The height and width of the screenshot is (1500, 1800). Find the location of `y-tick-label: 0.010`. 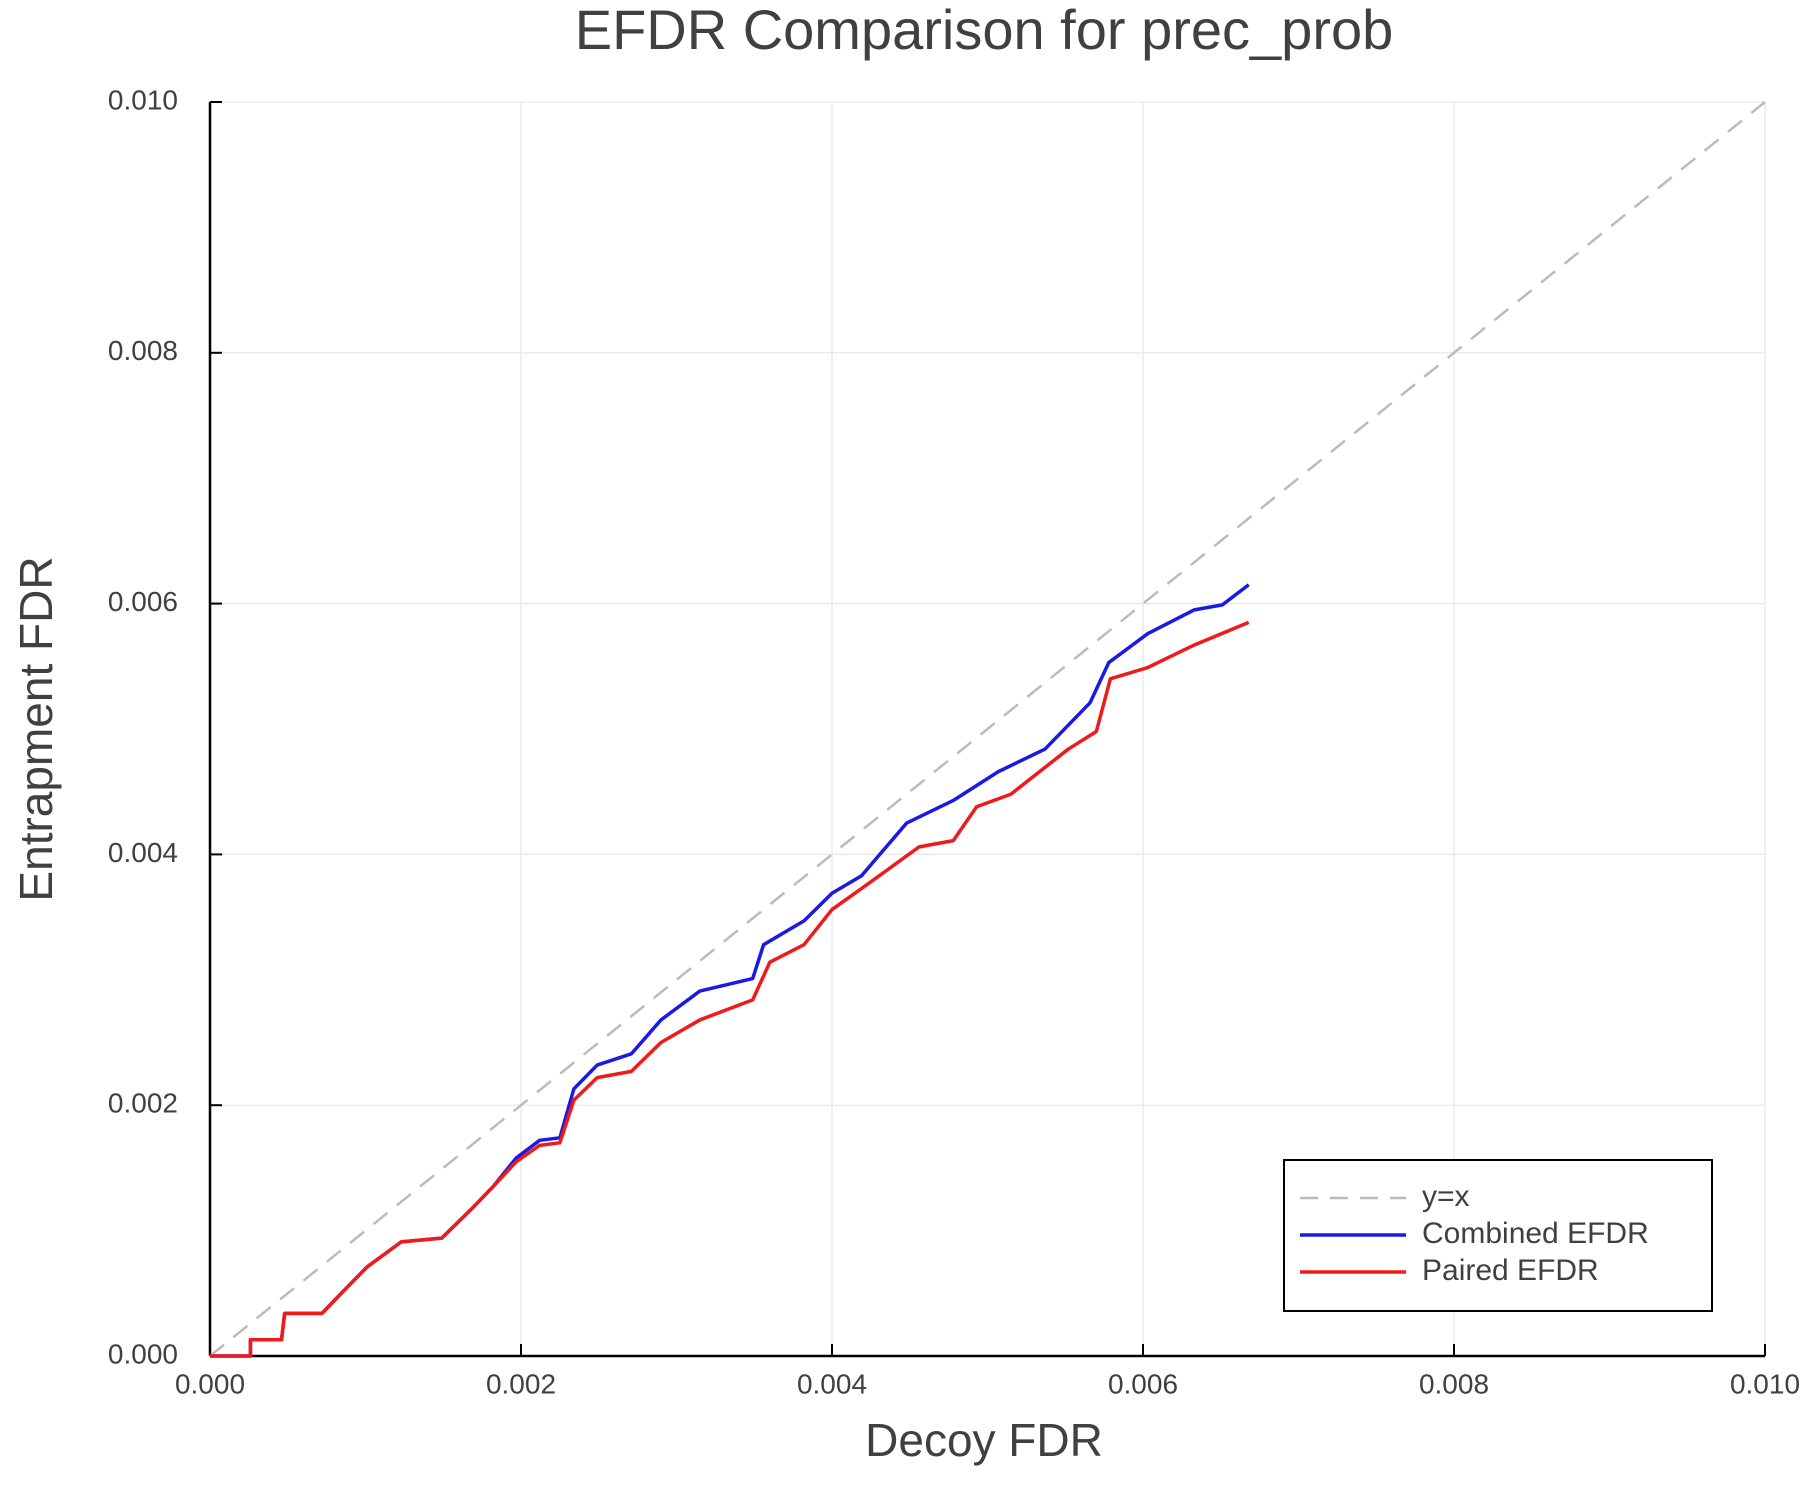

y-tick-label: 0.010 is located at coordinates (143, 99).